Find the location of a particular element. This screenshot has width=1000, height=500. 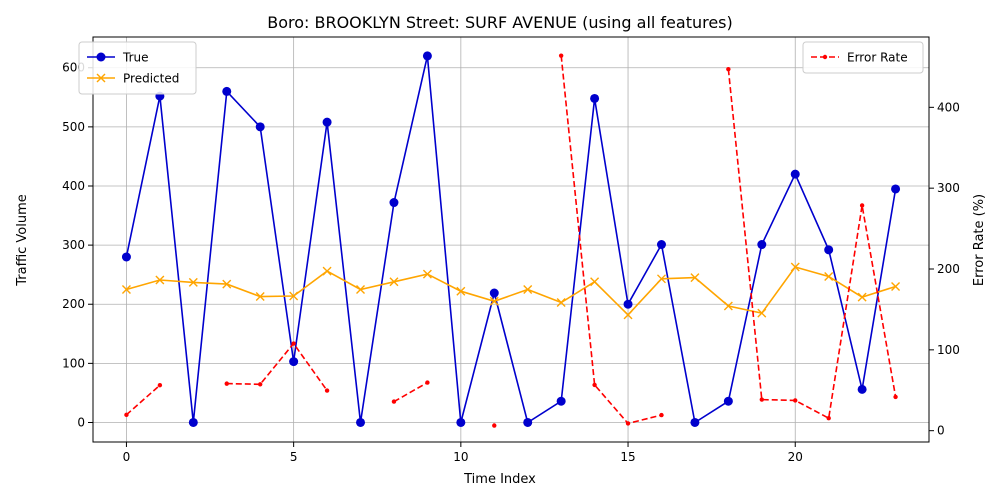

legend-right: Error Rate is located at coordinates (863, 57).